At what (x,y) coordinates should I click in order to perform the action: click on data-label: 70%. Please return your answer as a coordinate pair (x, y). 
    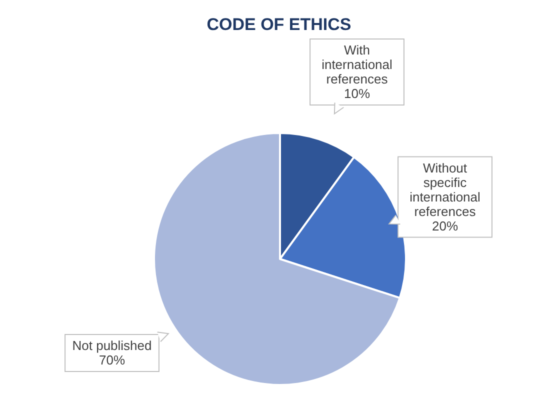
    Looking at the image, I should click on (112, 360).